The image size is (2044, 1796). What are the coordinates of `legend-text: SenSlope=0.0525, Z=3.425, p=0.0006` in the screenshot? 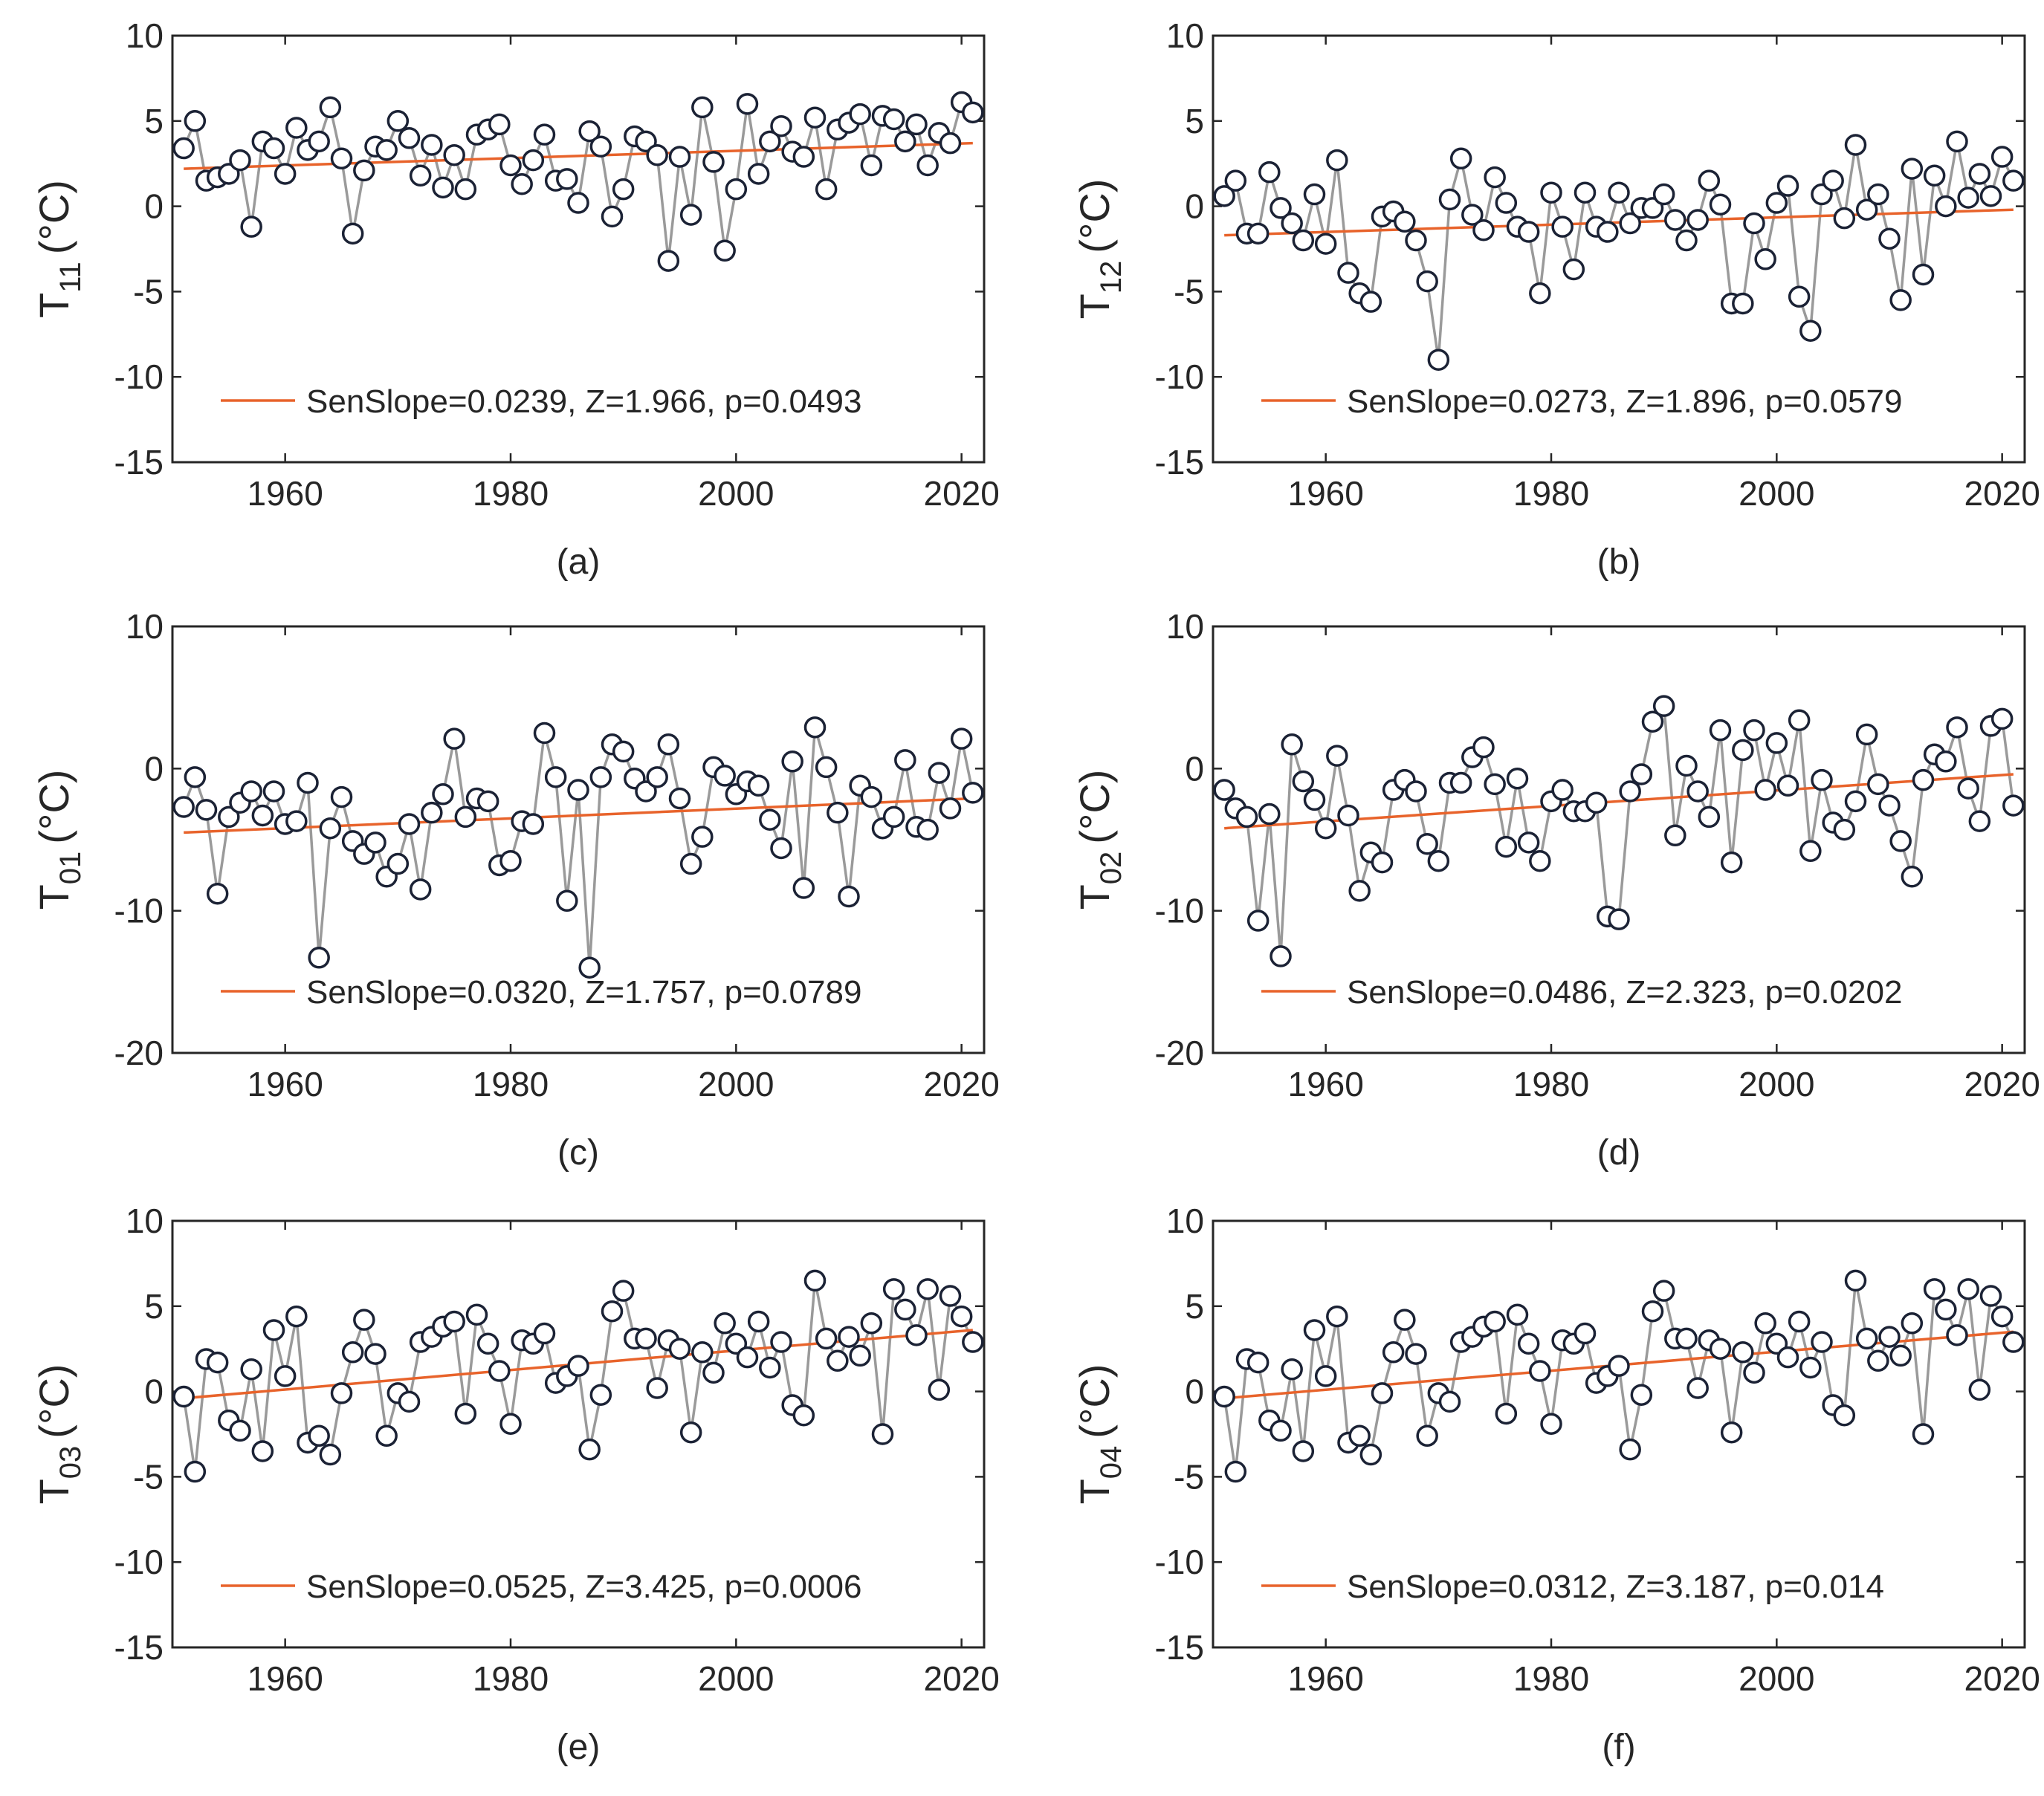 It's located at (583, 1587).